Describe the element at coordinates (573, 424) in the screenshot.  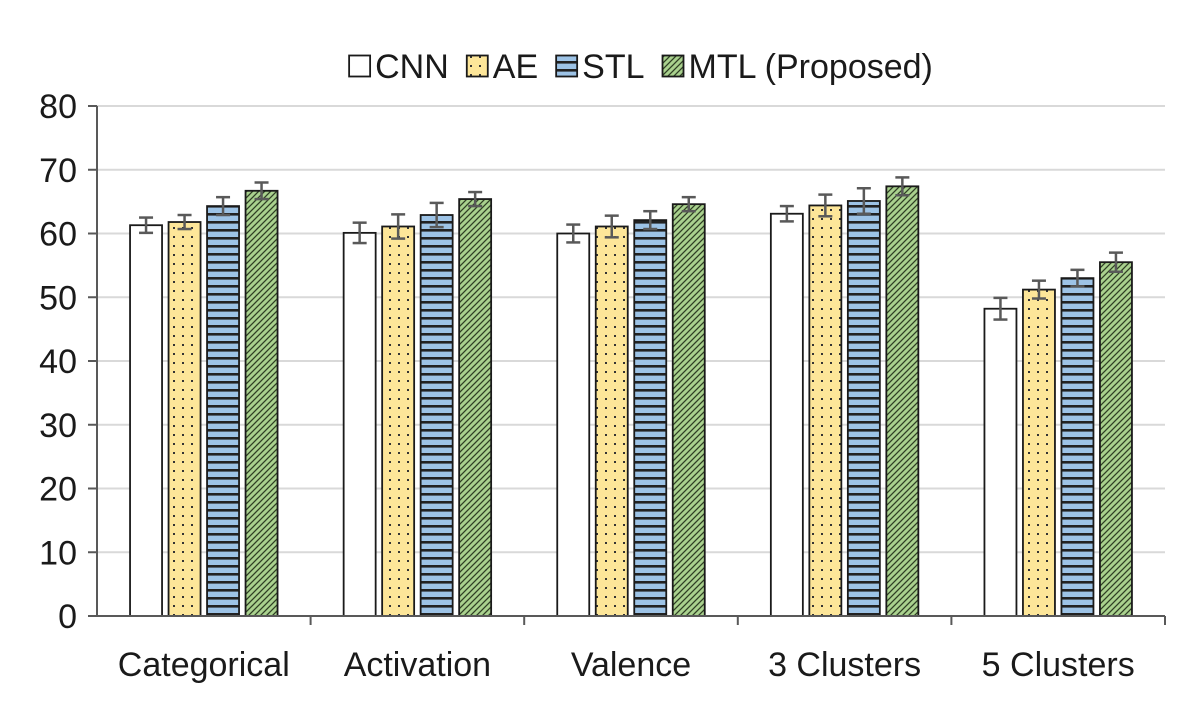
I see `bar-cnn-valence` at that location.